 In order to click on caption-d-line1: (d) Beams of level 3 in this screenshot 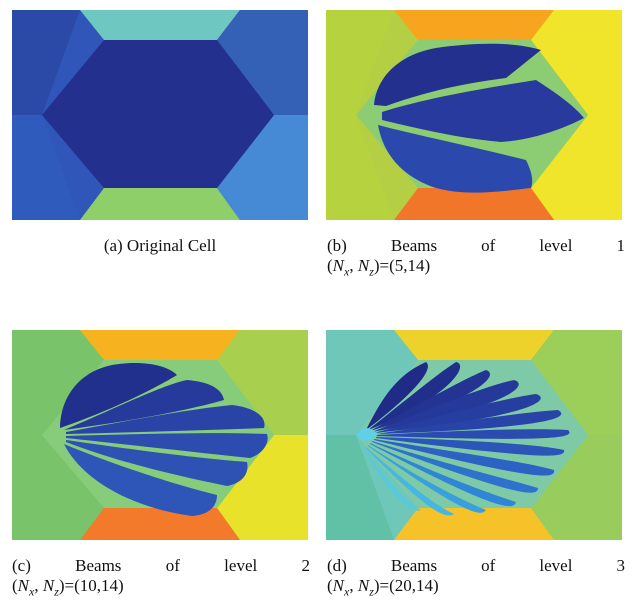, I will do `click(476, 566)`.